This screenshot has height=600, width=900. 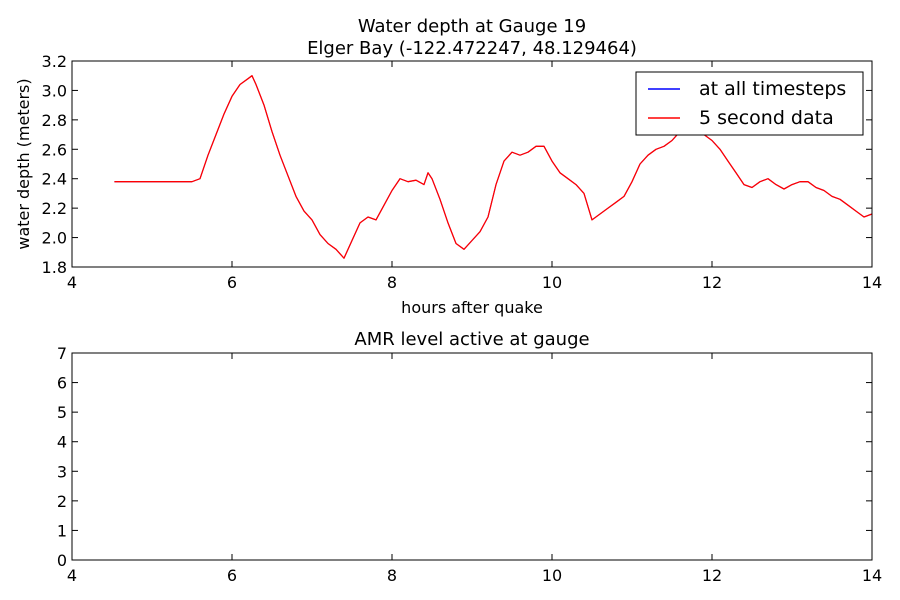 I want to click on y-tick-label: 1.8, so click(x=54, y=267).